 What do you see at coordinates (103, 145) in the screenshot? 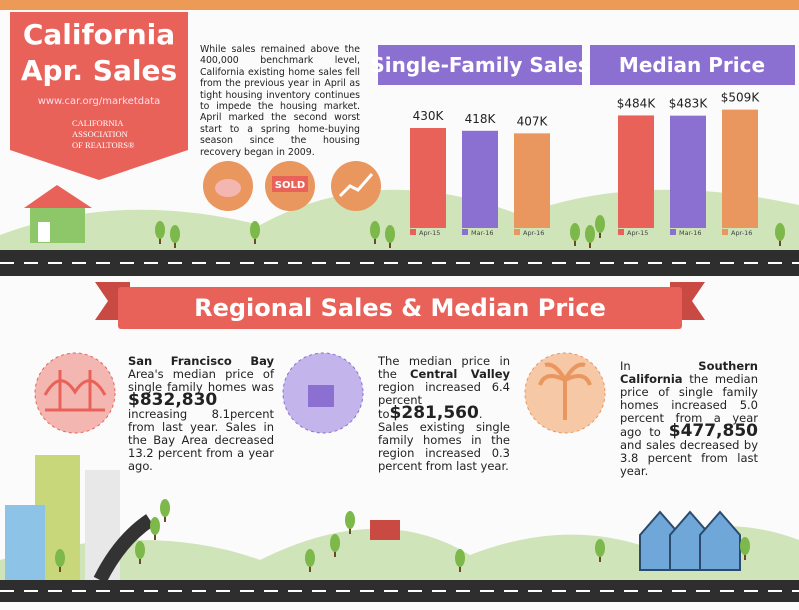
I see `org-name: OF REALTORS®` at bounding box center [103, 145].